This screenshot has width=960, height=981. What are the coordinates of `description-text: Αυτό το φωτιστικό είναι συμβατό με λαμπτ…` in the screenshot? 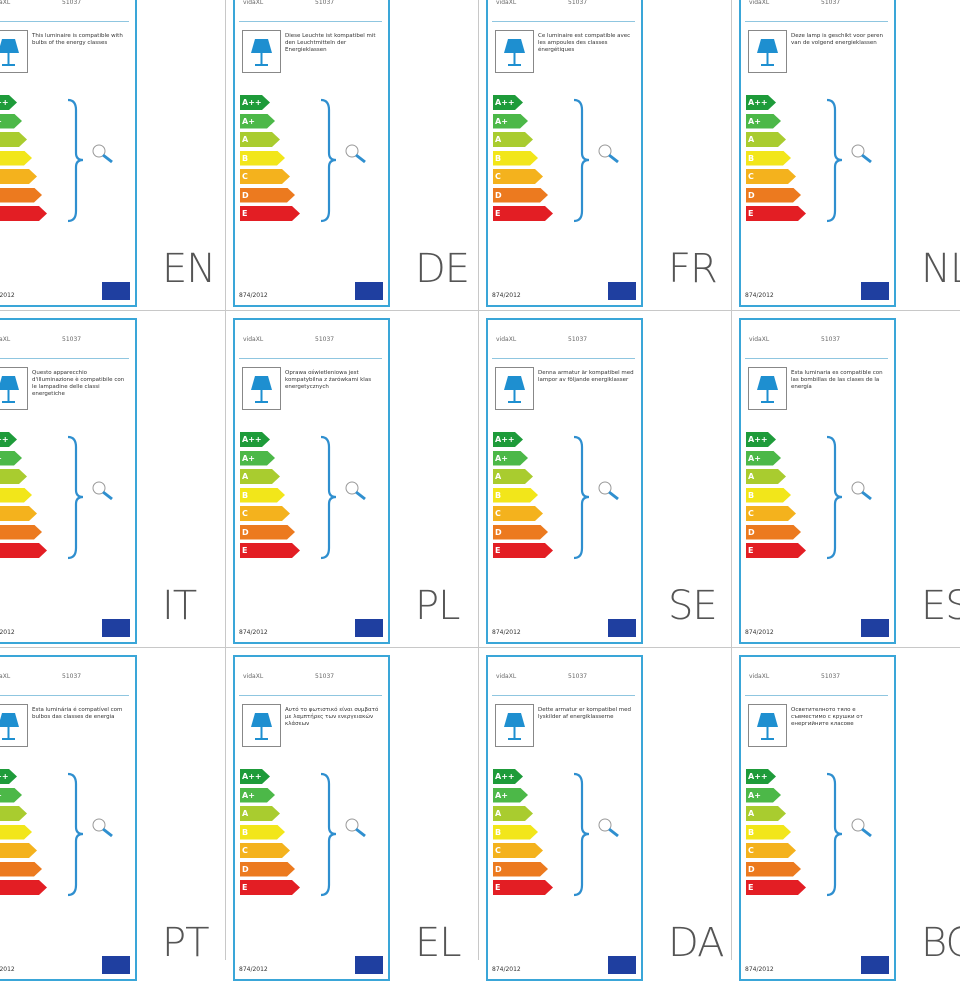 It's located at (332, 717).